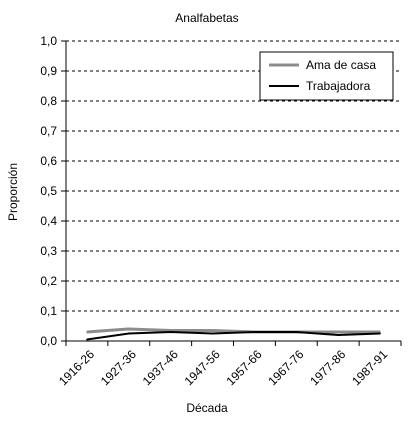 This screenshot has width=410, height=424. I want to click on y-tick-label: 0,5, so click(48, 191).